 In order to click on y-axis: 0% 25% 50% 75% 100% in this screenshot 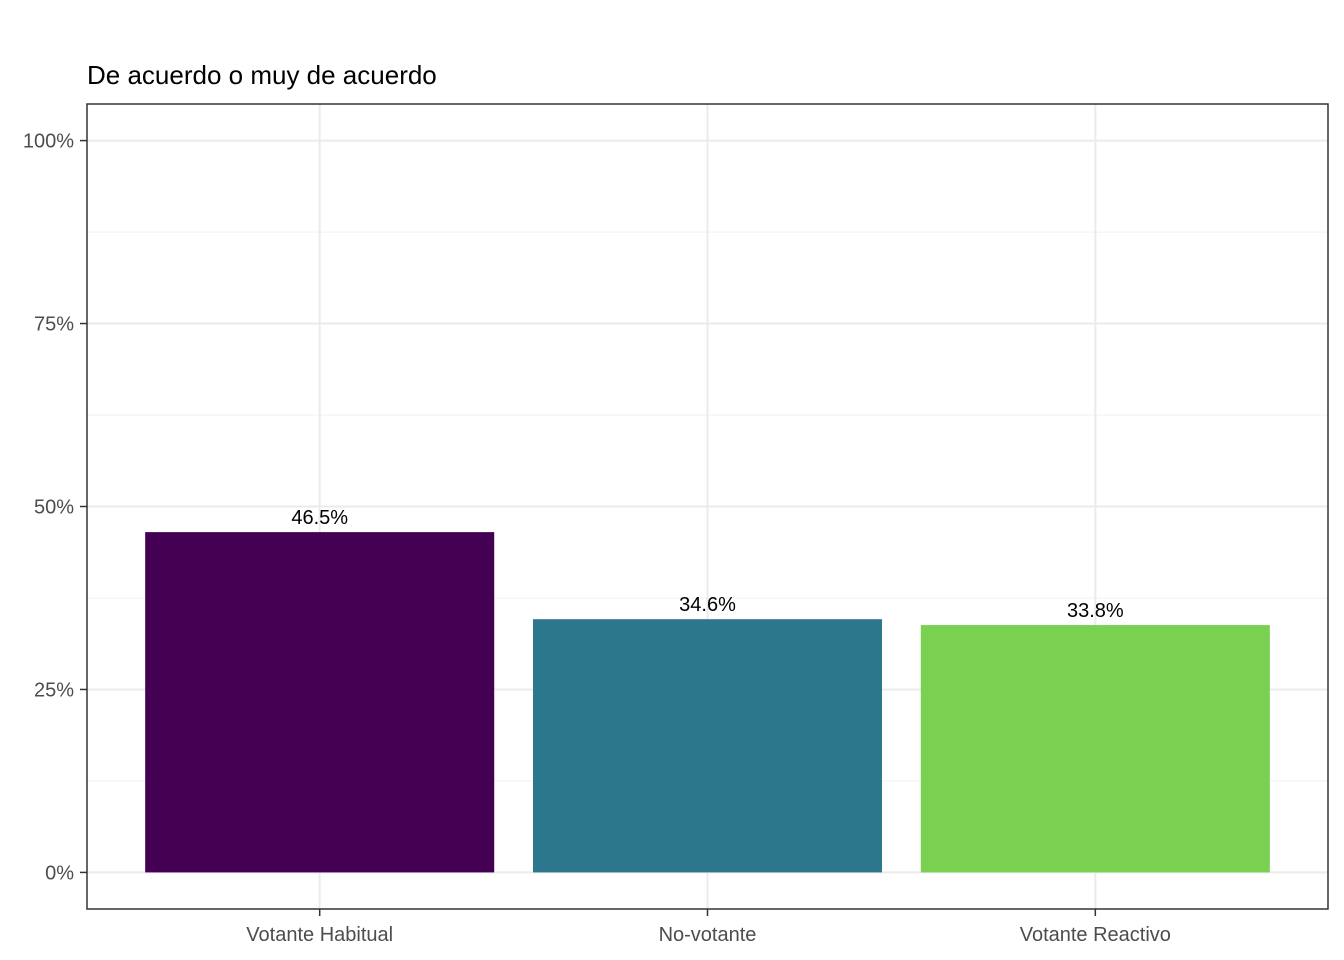, I will do `click(55, 507)`.